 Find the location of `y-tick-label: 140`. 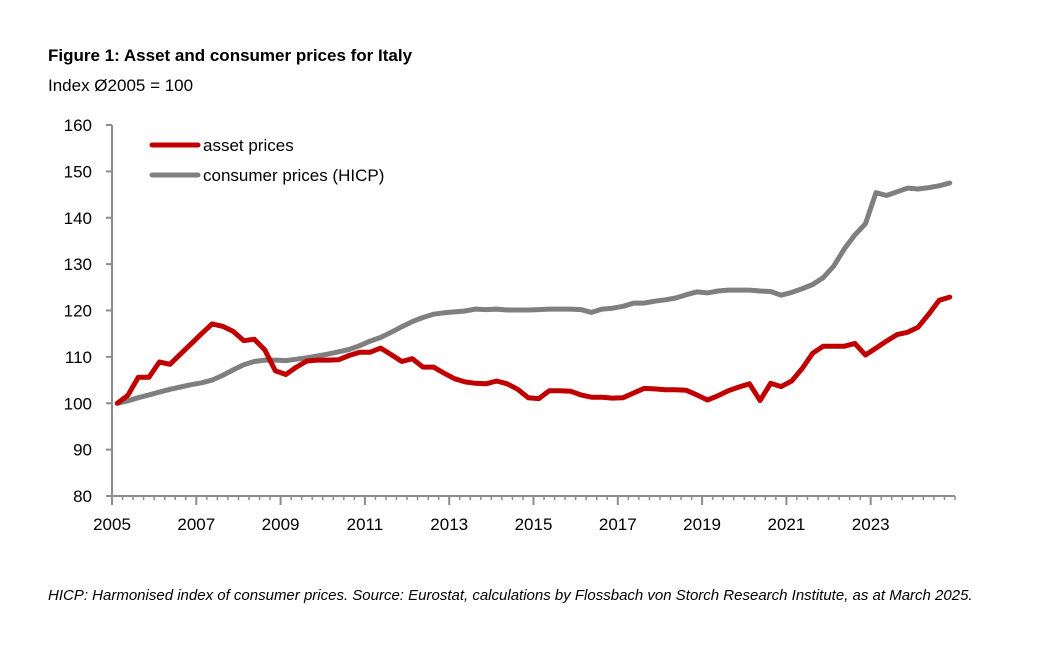

y-tick-label: 140 is located at coordinates (78, 218).